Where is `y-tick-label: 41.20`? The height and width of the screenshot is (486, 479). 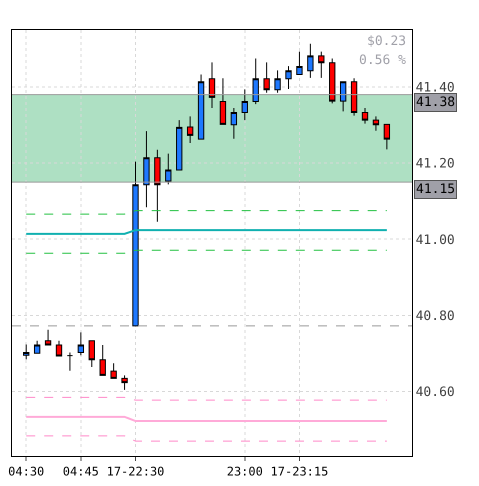 y-tick-label: 41.20 is located at coordinates (435, 164).